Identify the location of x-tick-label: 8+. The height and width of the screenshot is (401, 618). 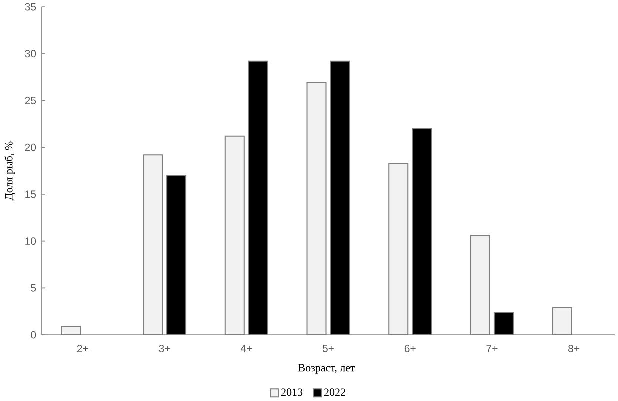
(574, 348).